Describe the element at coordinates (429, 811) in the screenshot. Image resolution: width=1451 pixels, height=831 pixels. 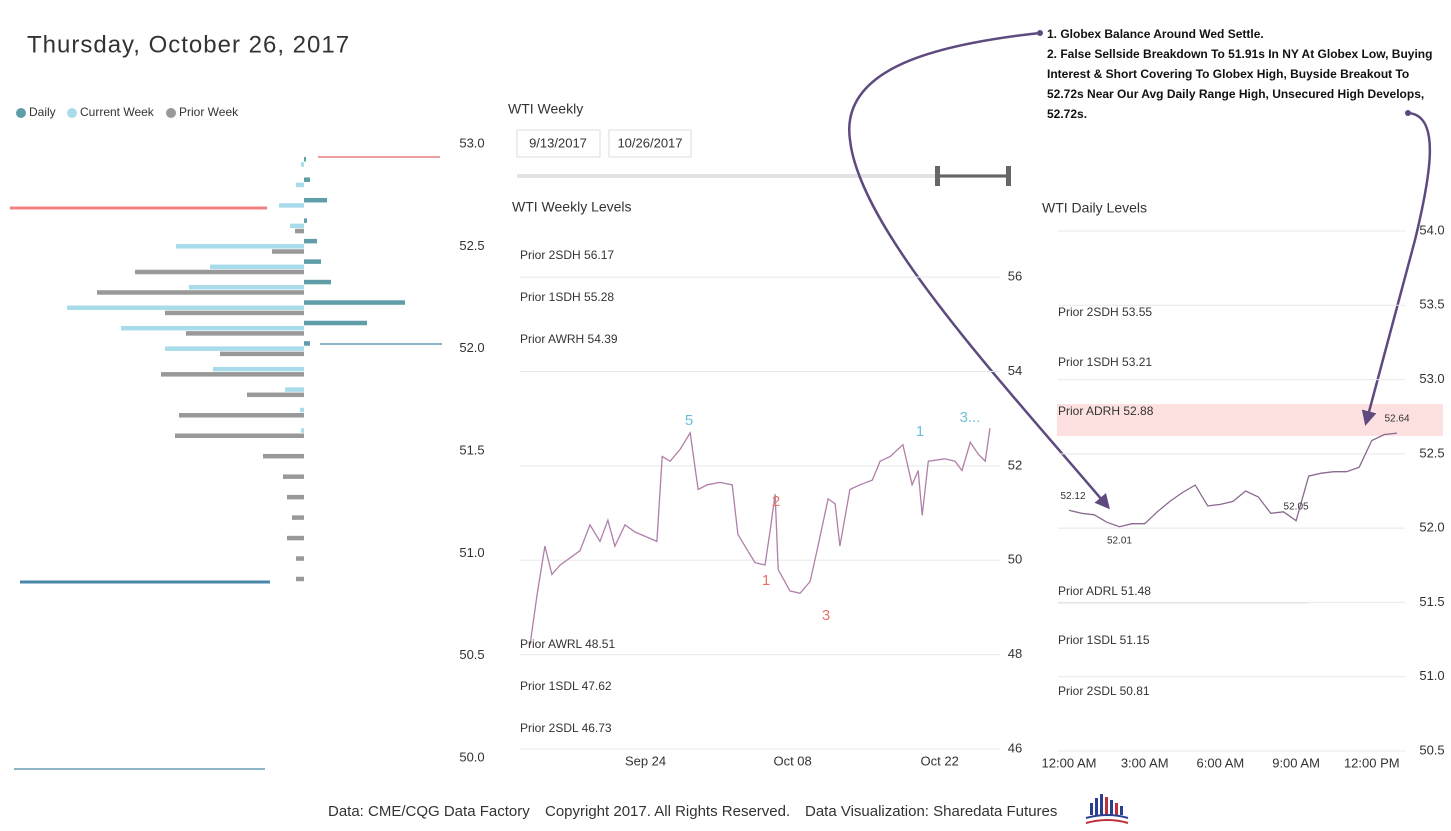
I see `footer-text: Data: CME/CQG Data Factory` at that location.